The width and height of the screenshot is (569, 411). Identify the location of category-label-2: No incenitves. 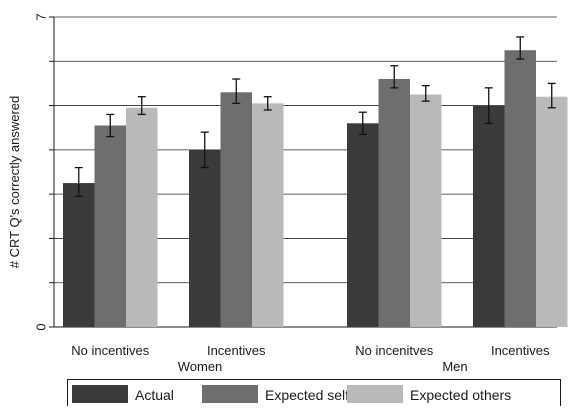
(394, 350).